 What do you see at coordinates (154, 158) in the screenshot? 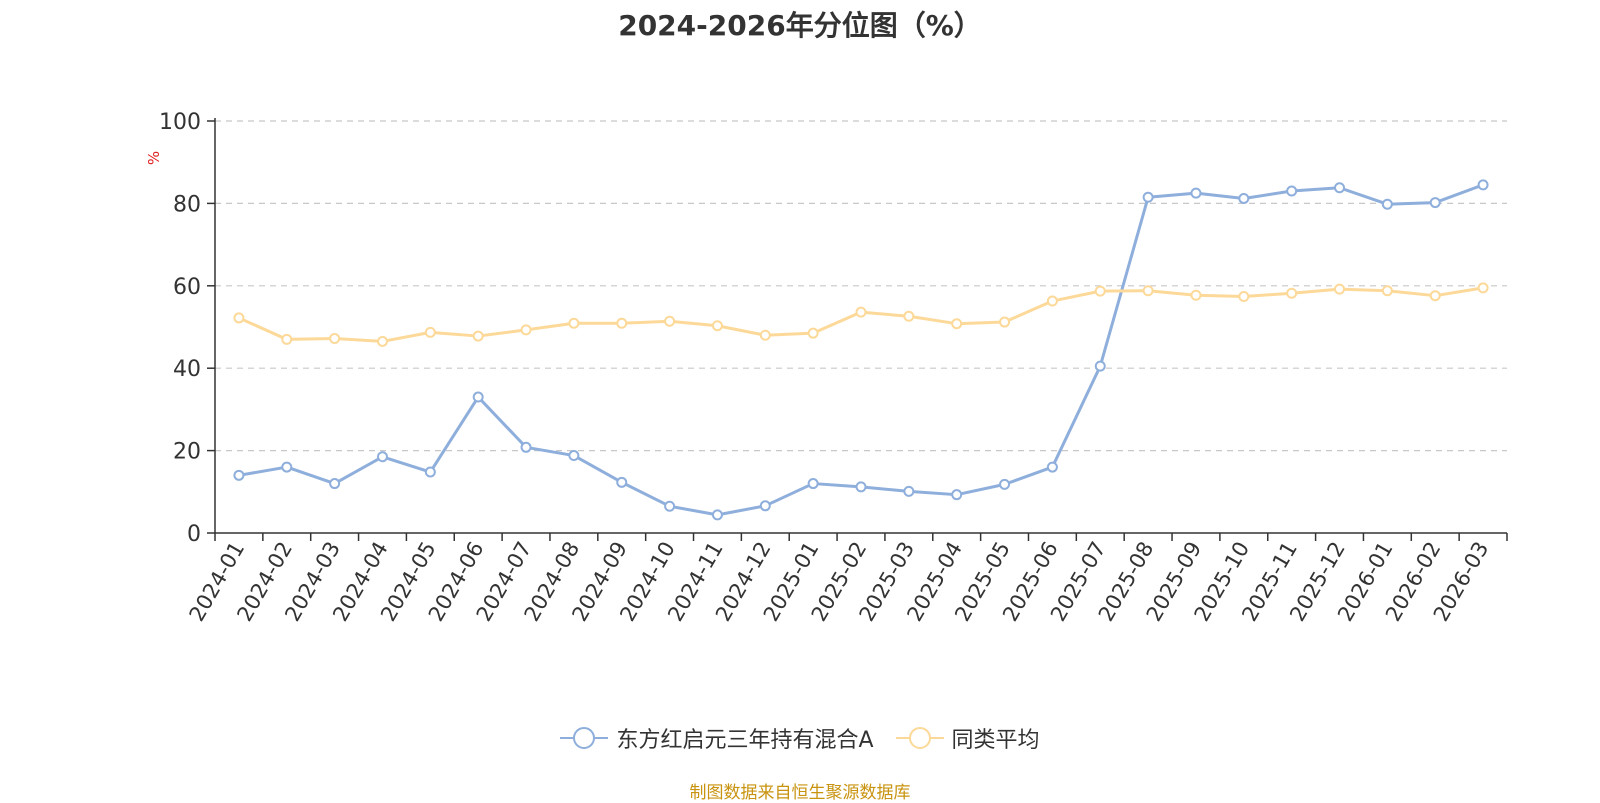
I see `y-axis-unit-label: %` at bounding box center [154, 158].